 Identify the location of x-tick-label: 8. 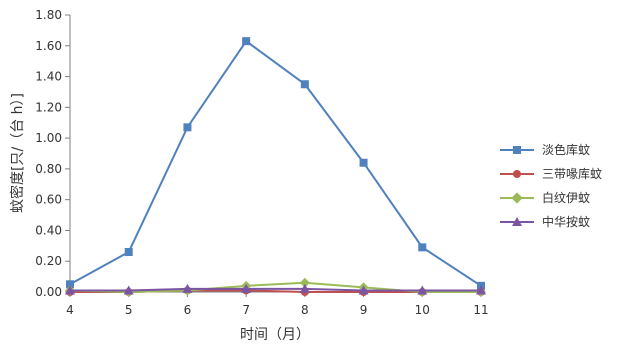
(305, 310).